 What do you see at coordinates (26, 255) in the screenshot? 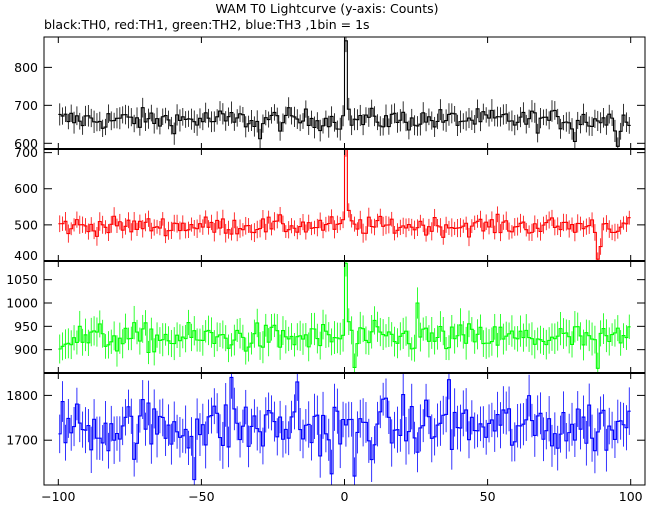
I see `y-tick-label: 400` at bounding box center [26, 255].